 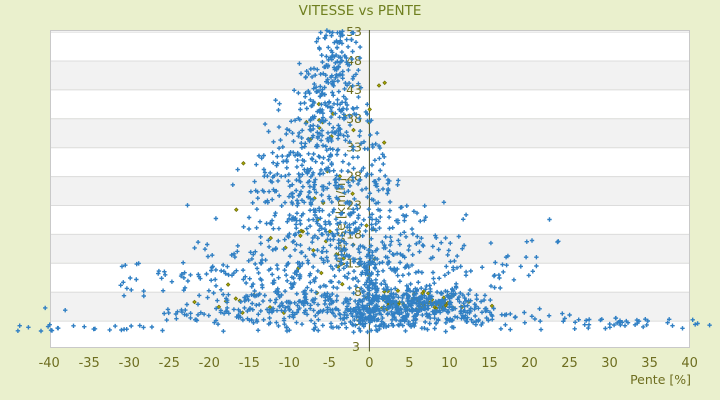 I want to click on svg-text: 10, so click(x=449, y=363).